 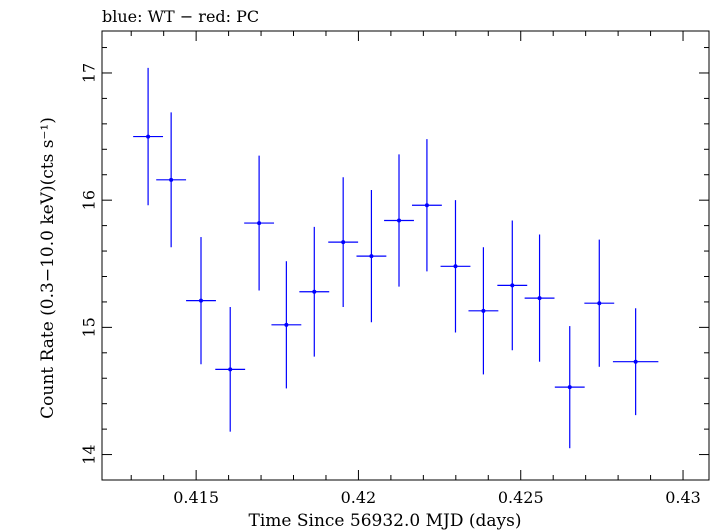 What do you see at coordinates (89, 327) in the screenshot?
I see `y-tick-label: 15` at bounding box center [89, 327].